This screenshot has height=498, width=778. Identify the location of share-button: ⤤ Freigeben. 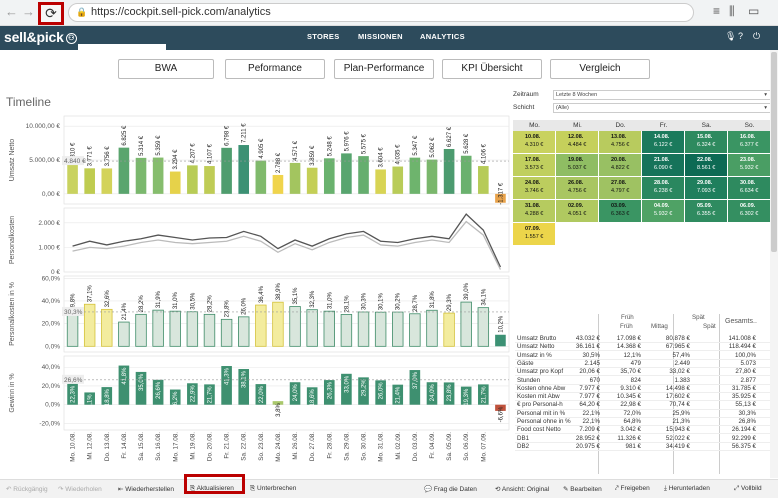
(632, 488).